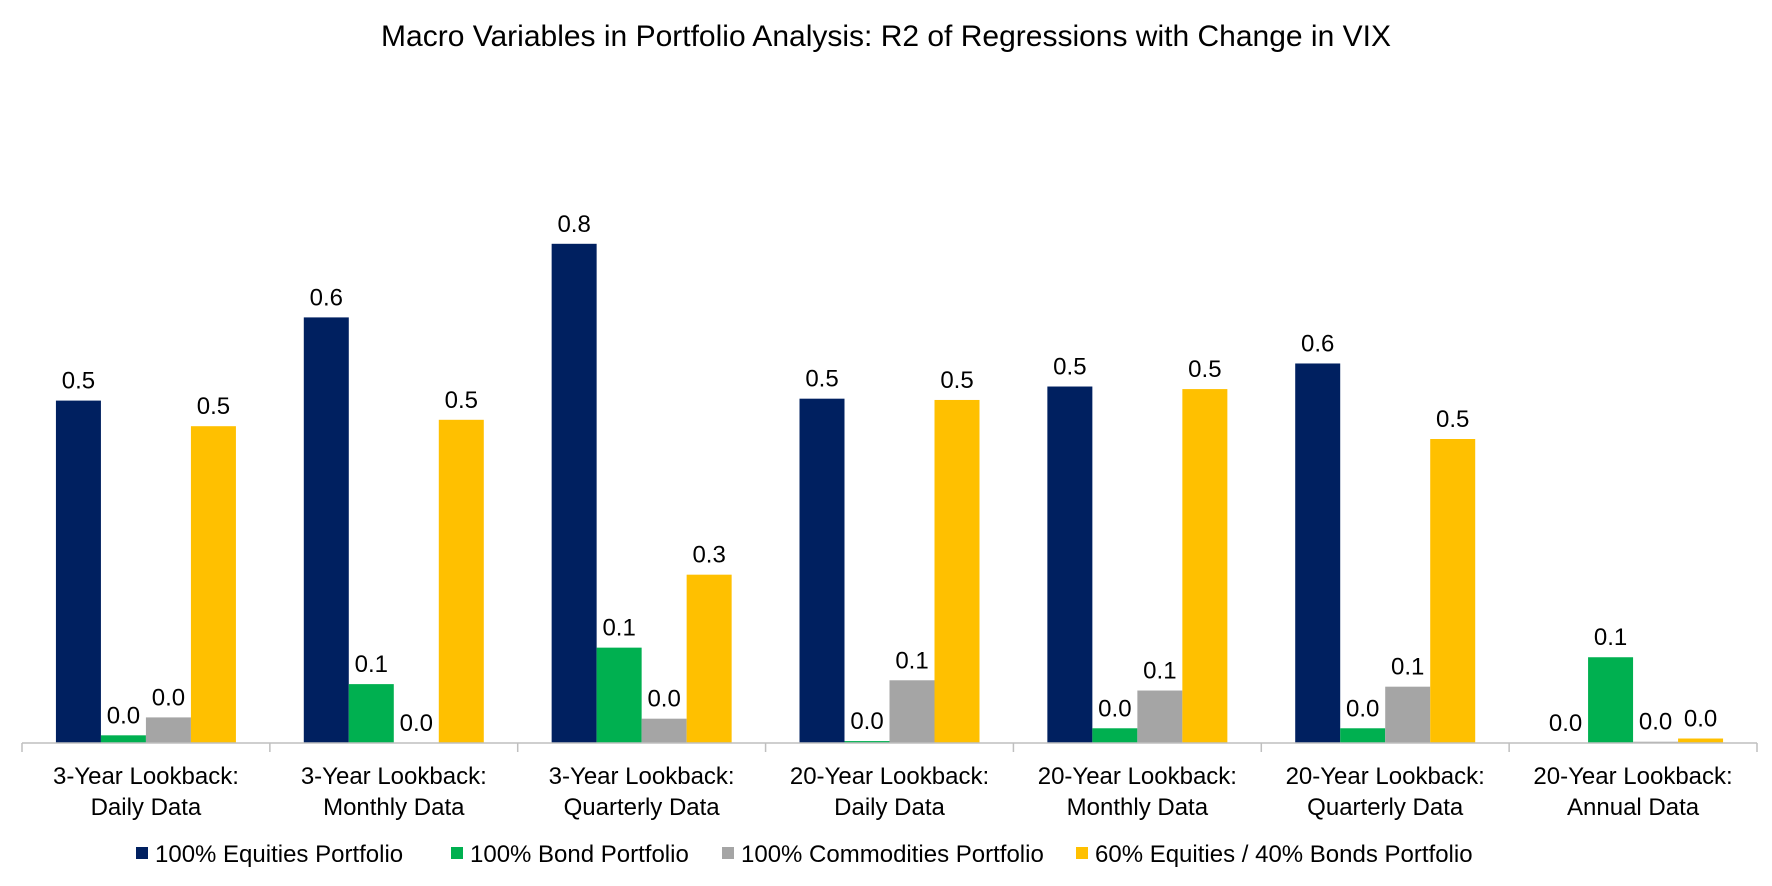 The image size is (1772, 886). I want to click on x-tick-label-2-line-0: 3-Year Lookback:, so click(642, 776).